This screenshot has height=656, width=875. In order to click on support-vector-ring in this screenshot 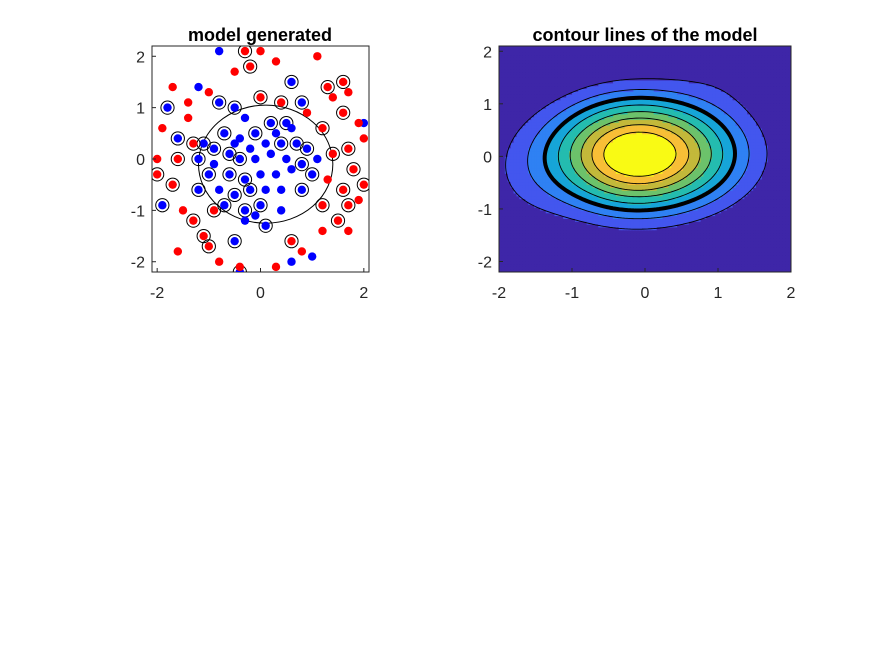, I will do `click(245, 52)`.